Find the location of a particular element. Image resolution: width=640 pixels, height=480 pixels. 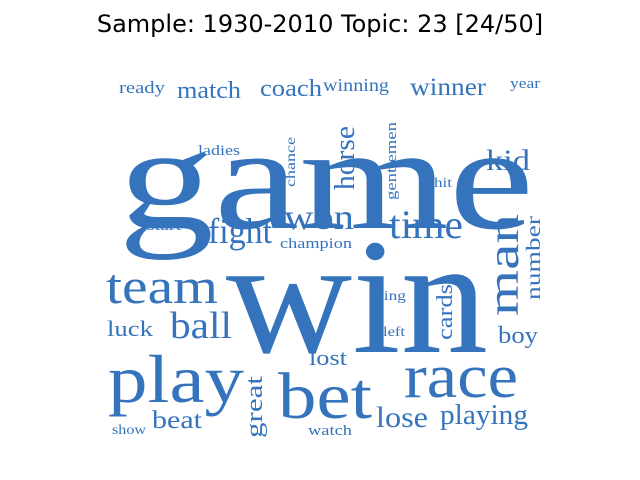

word-start: start is located at coordinates (164, 226).